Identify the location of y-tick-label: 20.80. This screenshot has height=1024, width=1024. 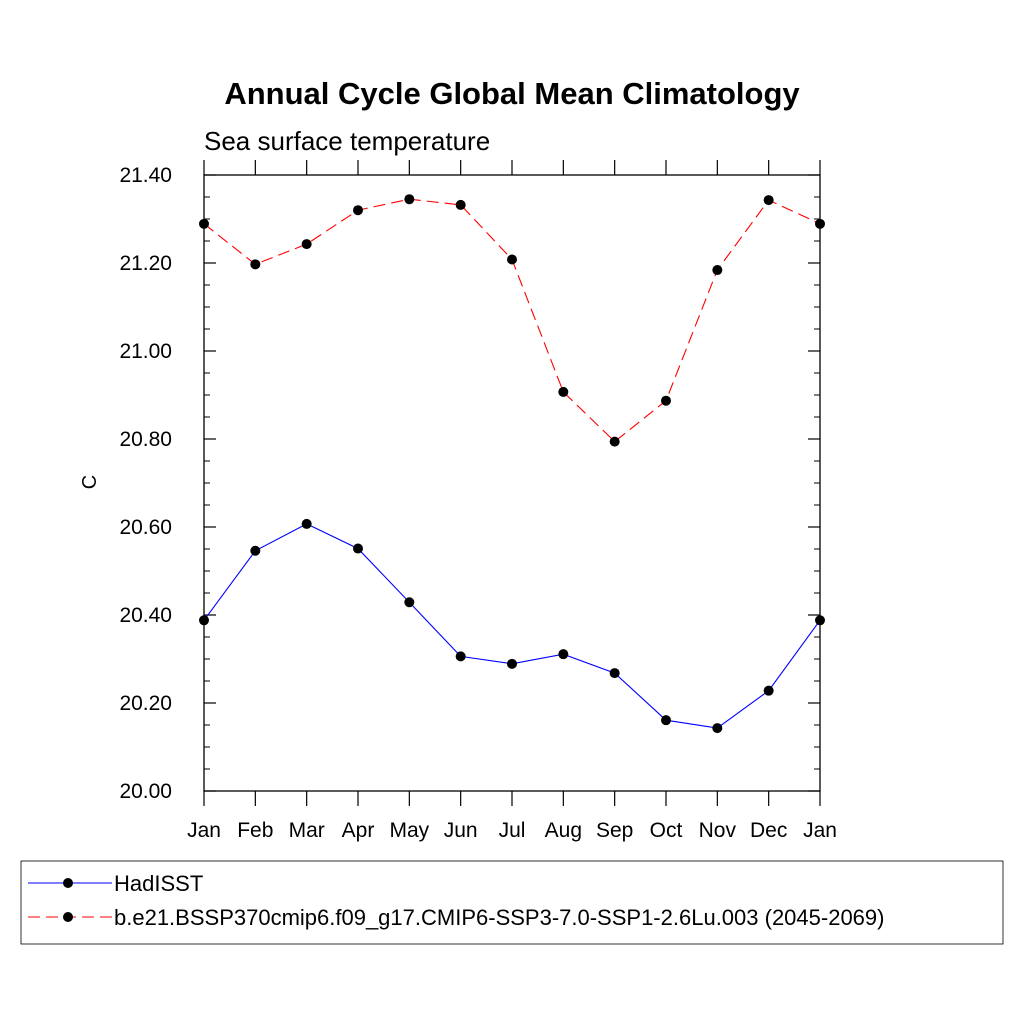
(145, 439).